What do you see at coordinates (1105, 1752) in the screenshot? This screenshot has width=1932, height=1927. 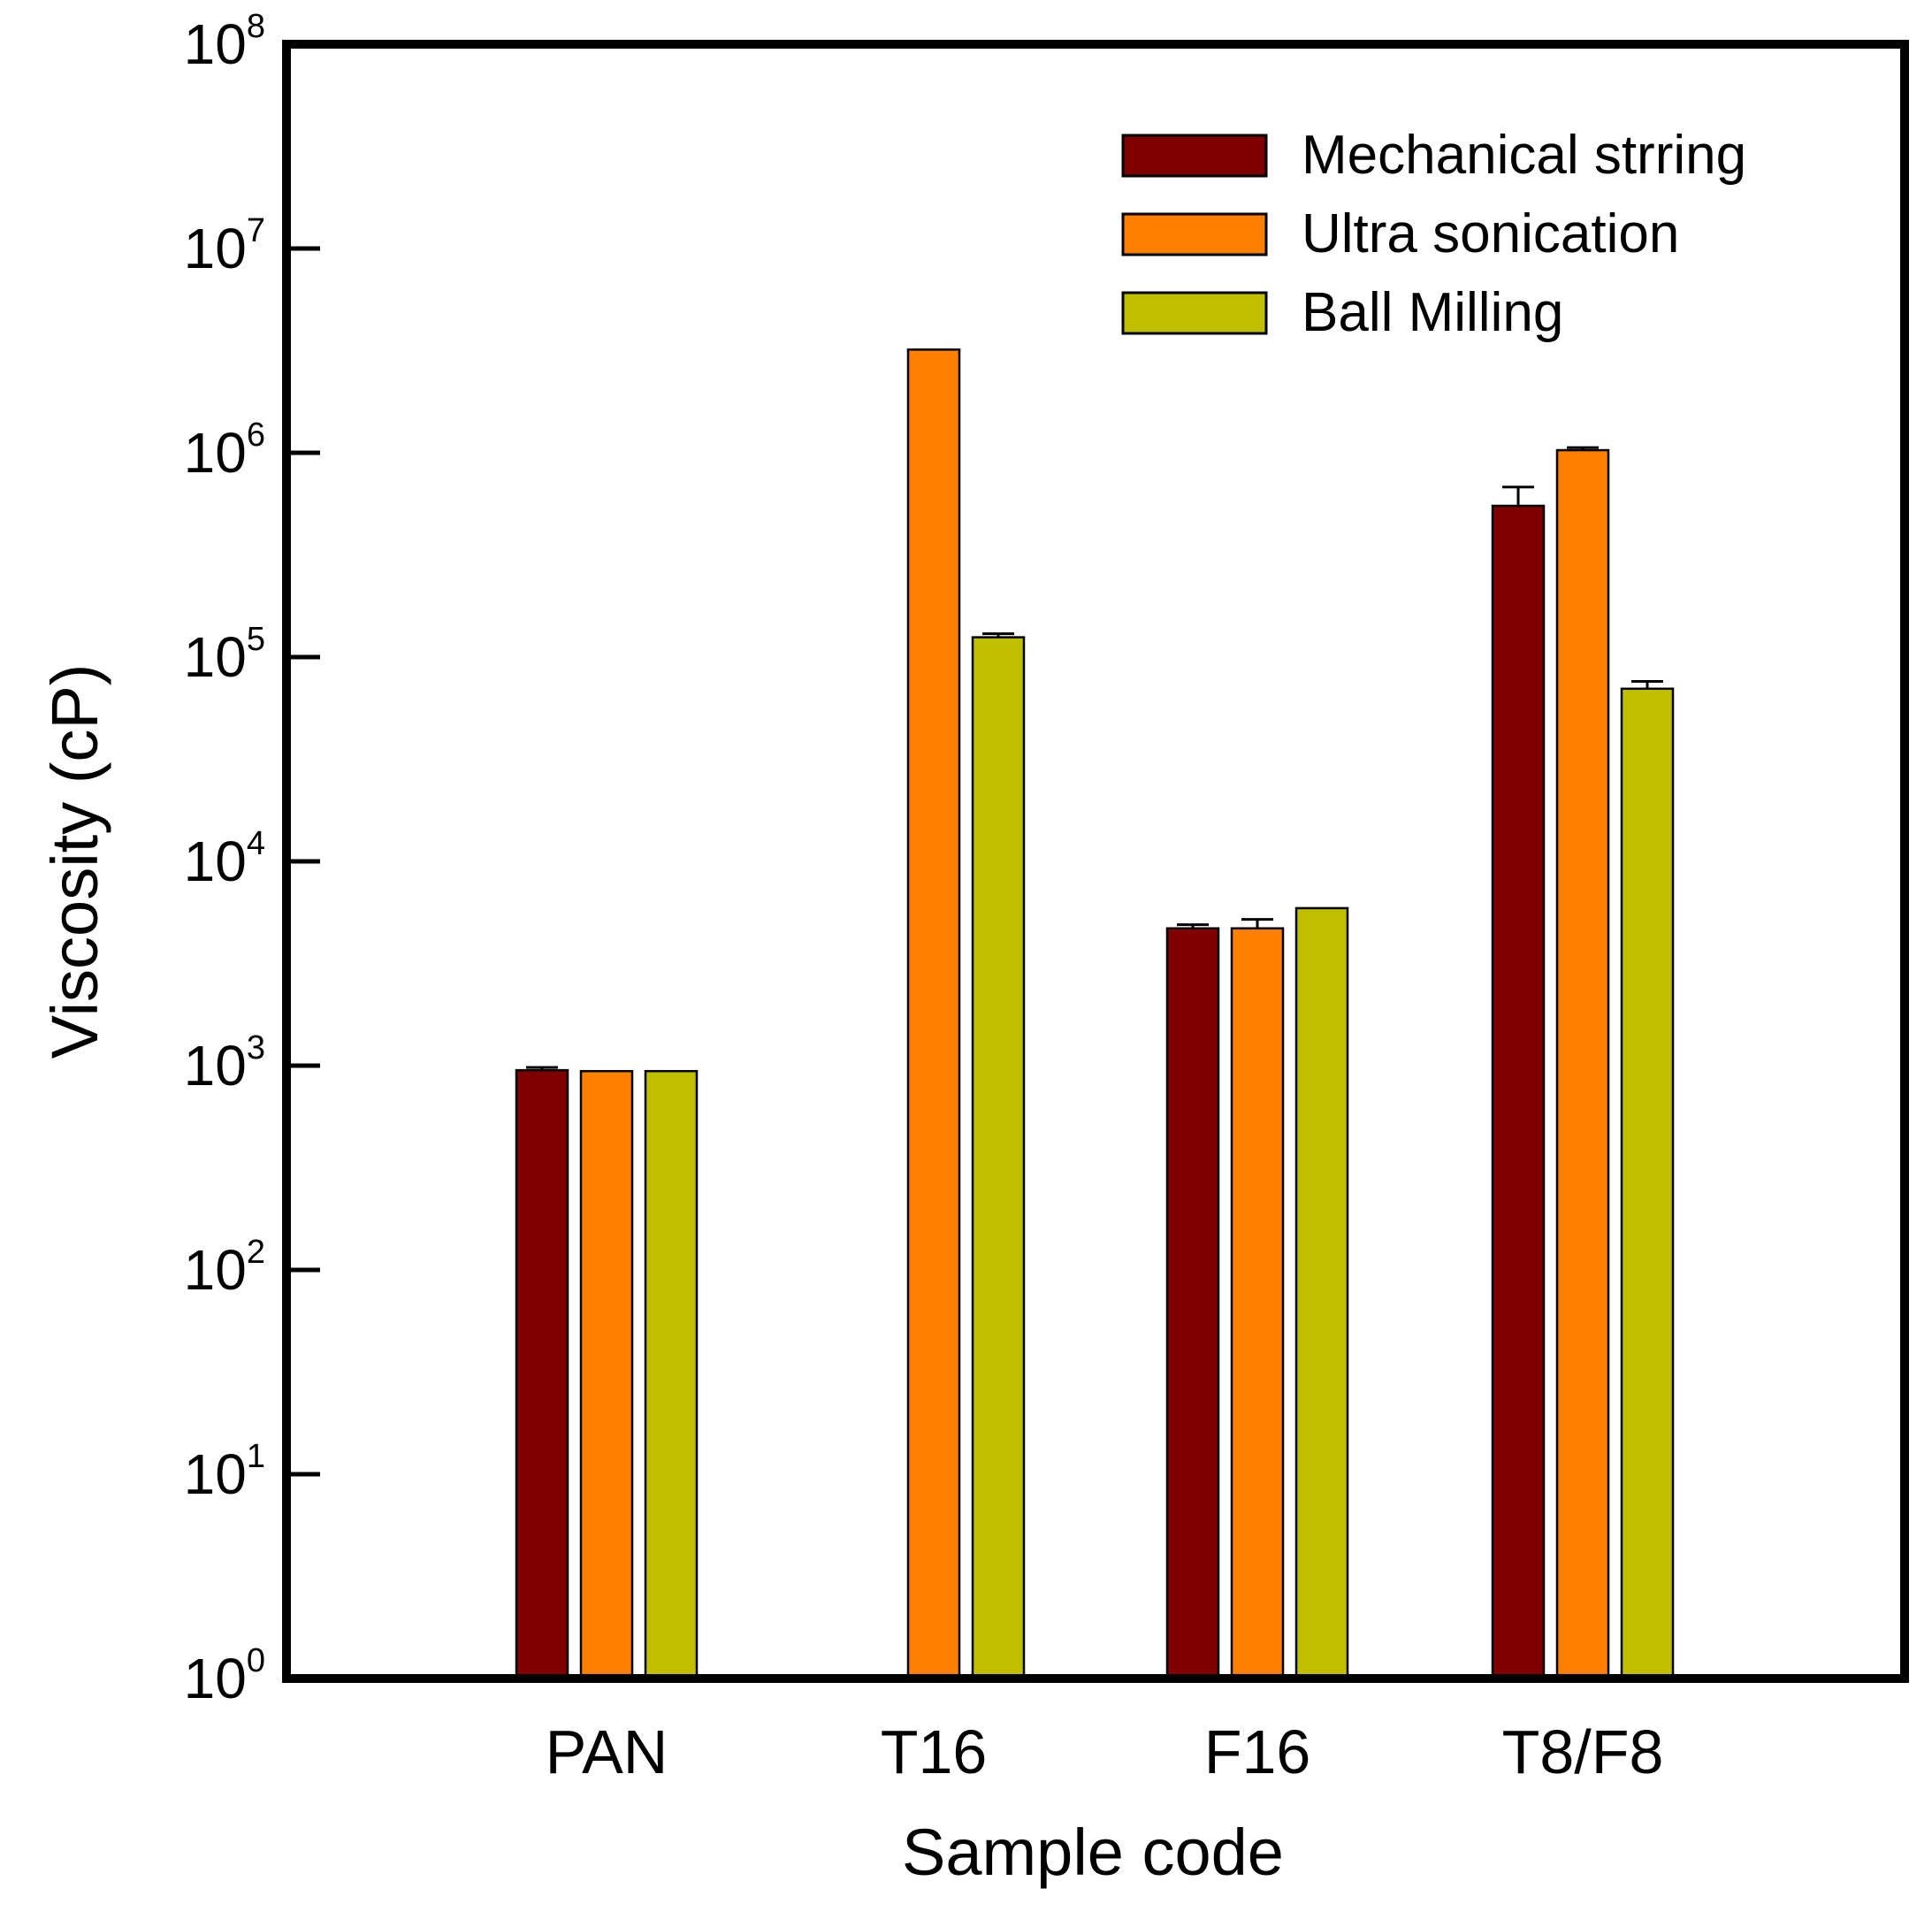 I see `x-axis: PAN T16 F16 T8/F8` at bounding box center [1105, 1752].